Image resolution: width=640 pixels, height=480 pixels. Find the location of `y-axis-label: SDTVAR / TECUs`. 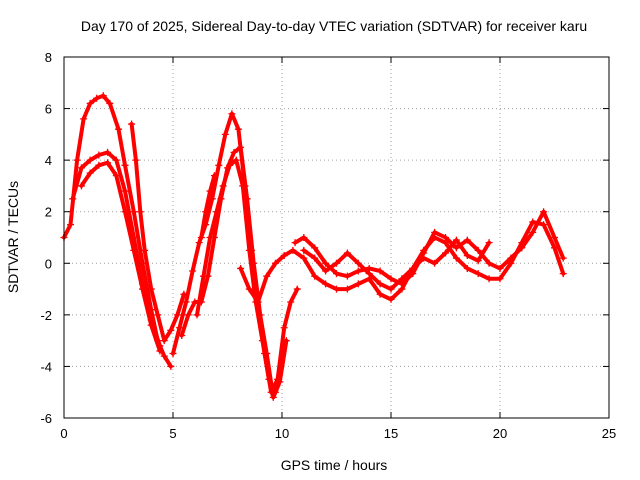

y-axis-label: SDTVAR / TECUs is located at coordinates (13, 237).